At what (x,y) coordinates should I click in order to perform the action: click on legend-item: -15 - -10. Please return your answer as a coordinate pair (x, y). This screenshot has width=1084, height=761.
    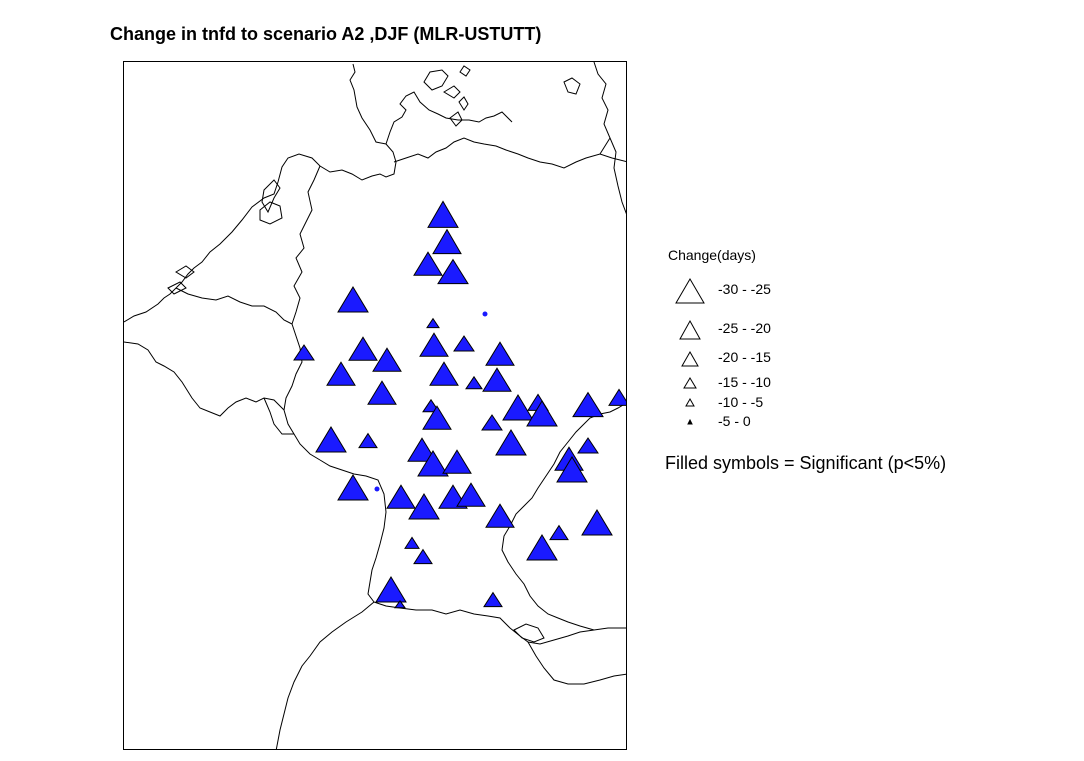
    Looking at the image, I should click on (742, 384).